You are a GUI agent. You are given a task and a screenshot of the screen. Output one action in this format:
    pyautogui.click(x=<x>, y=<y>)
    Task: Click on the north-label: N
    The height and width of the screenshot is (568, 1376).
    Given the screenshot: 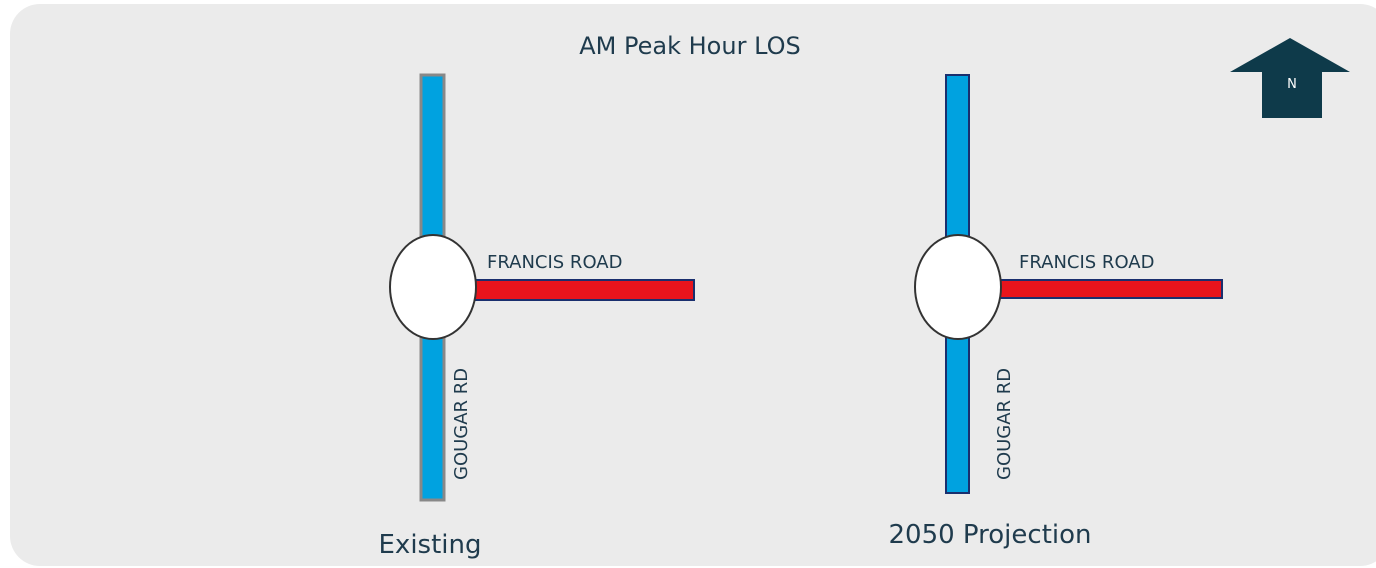 What is the action you would take?
    pyautogui.click(x=1292, y=84)
    